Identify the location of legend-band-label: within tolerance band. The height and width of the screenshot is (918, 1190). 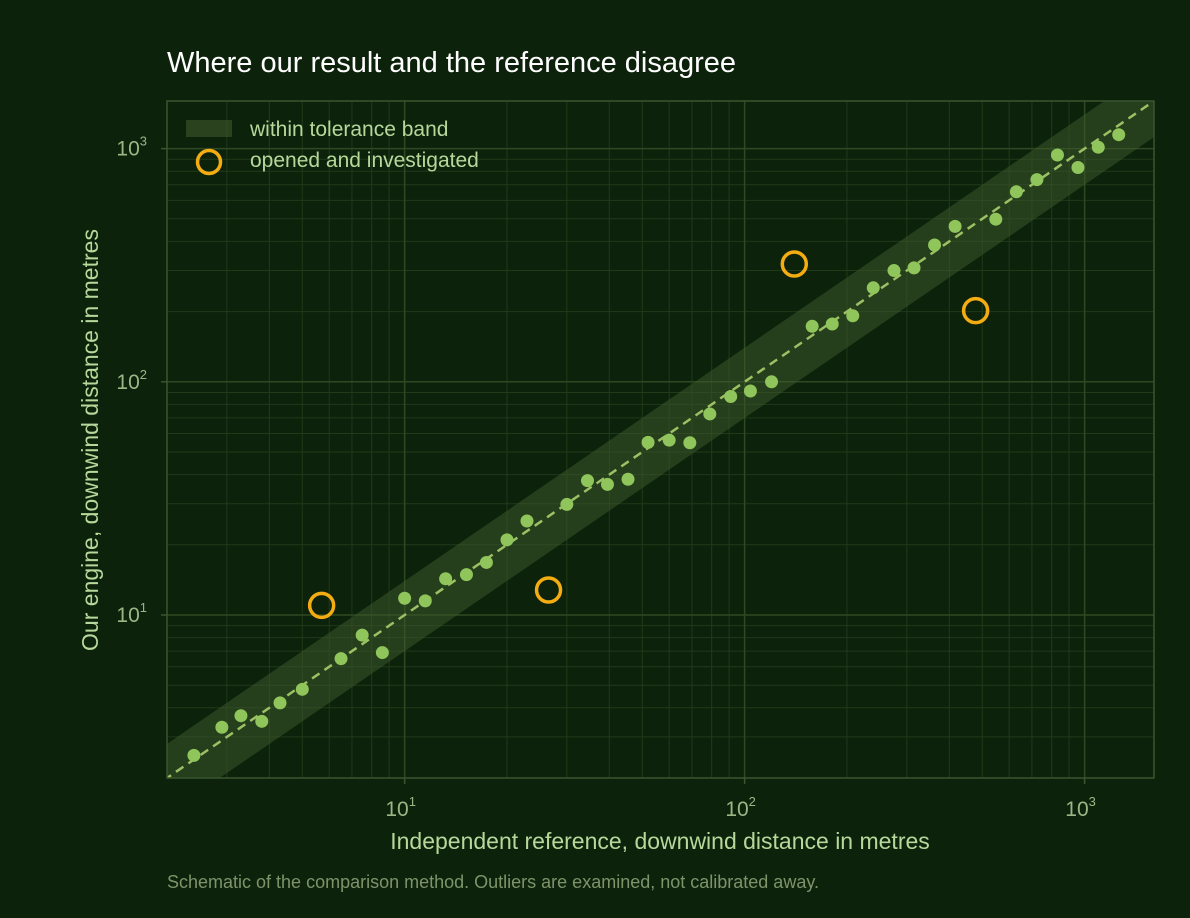
(348, 129).